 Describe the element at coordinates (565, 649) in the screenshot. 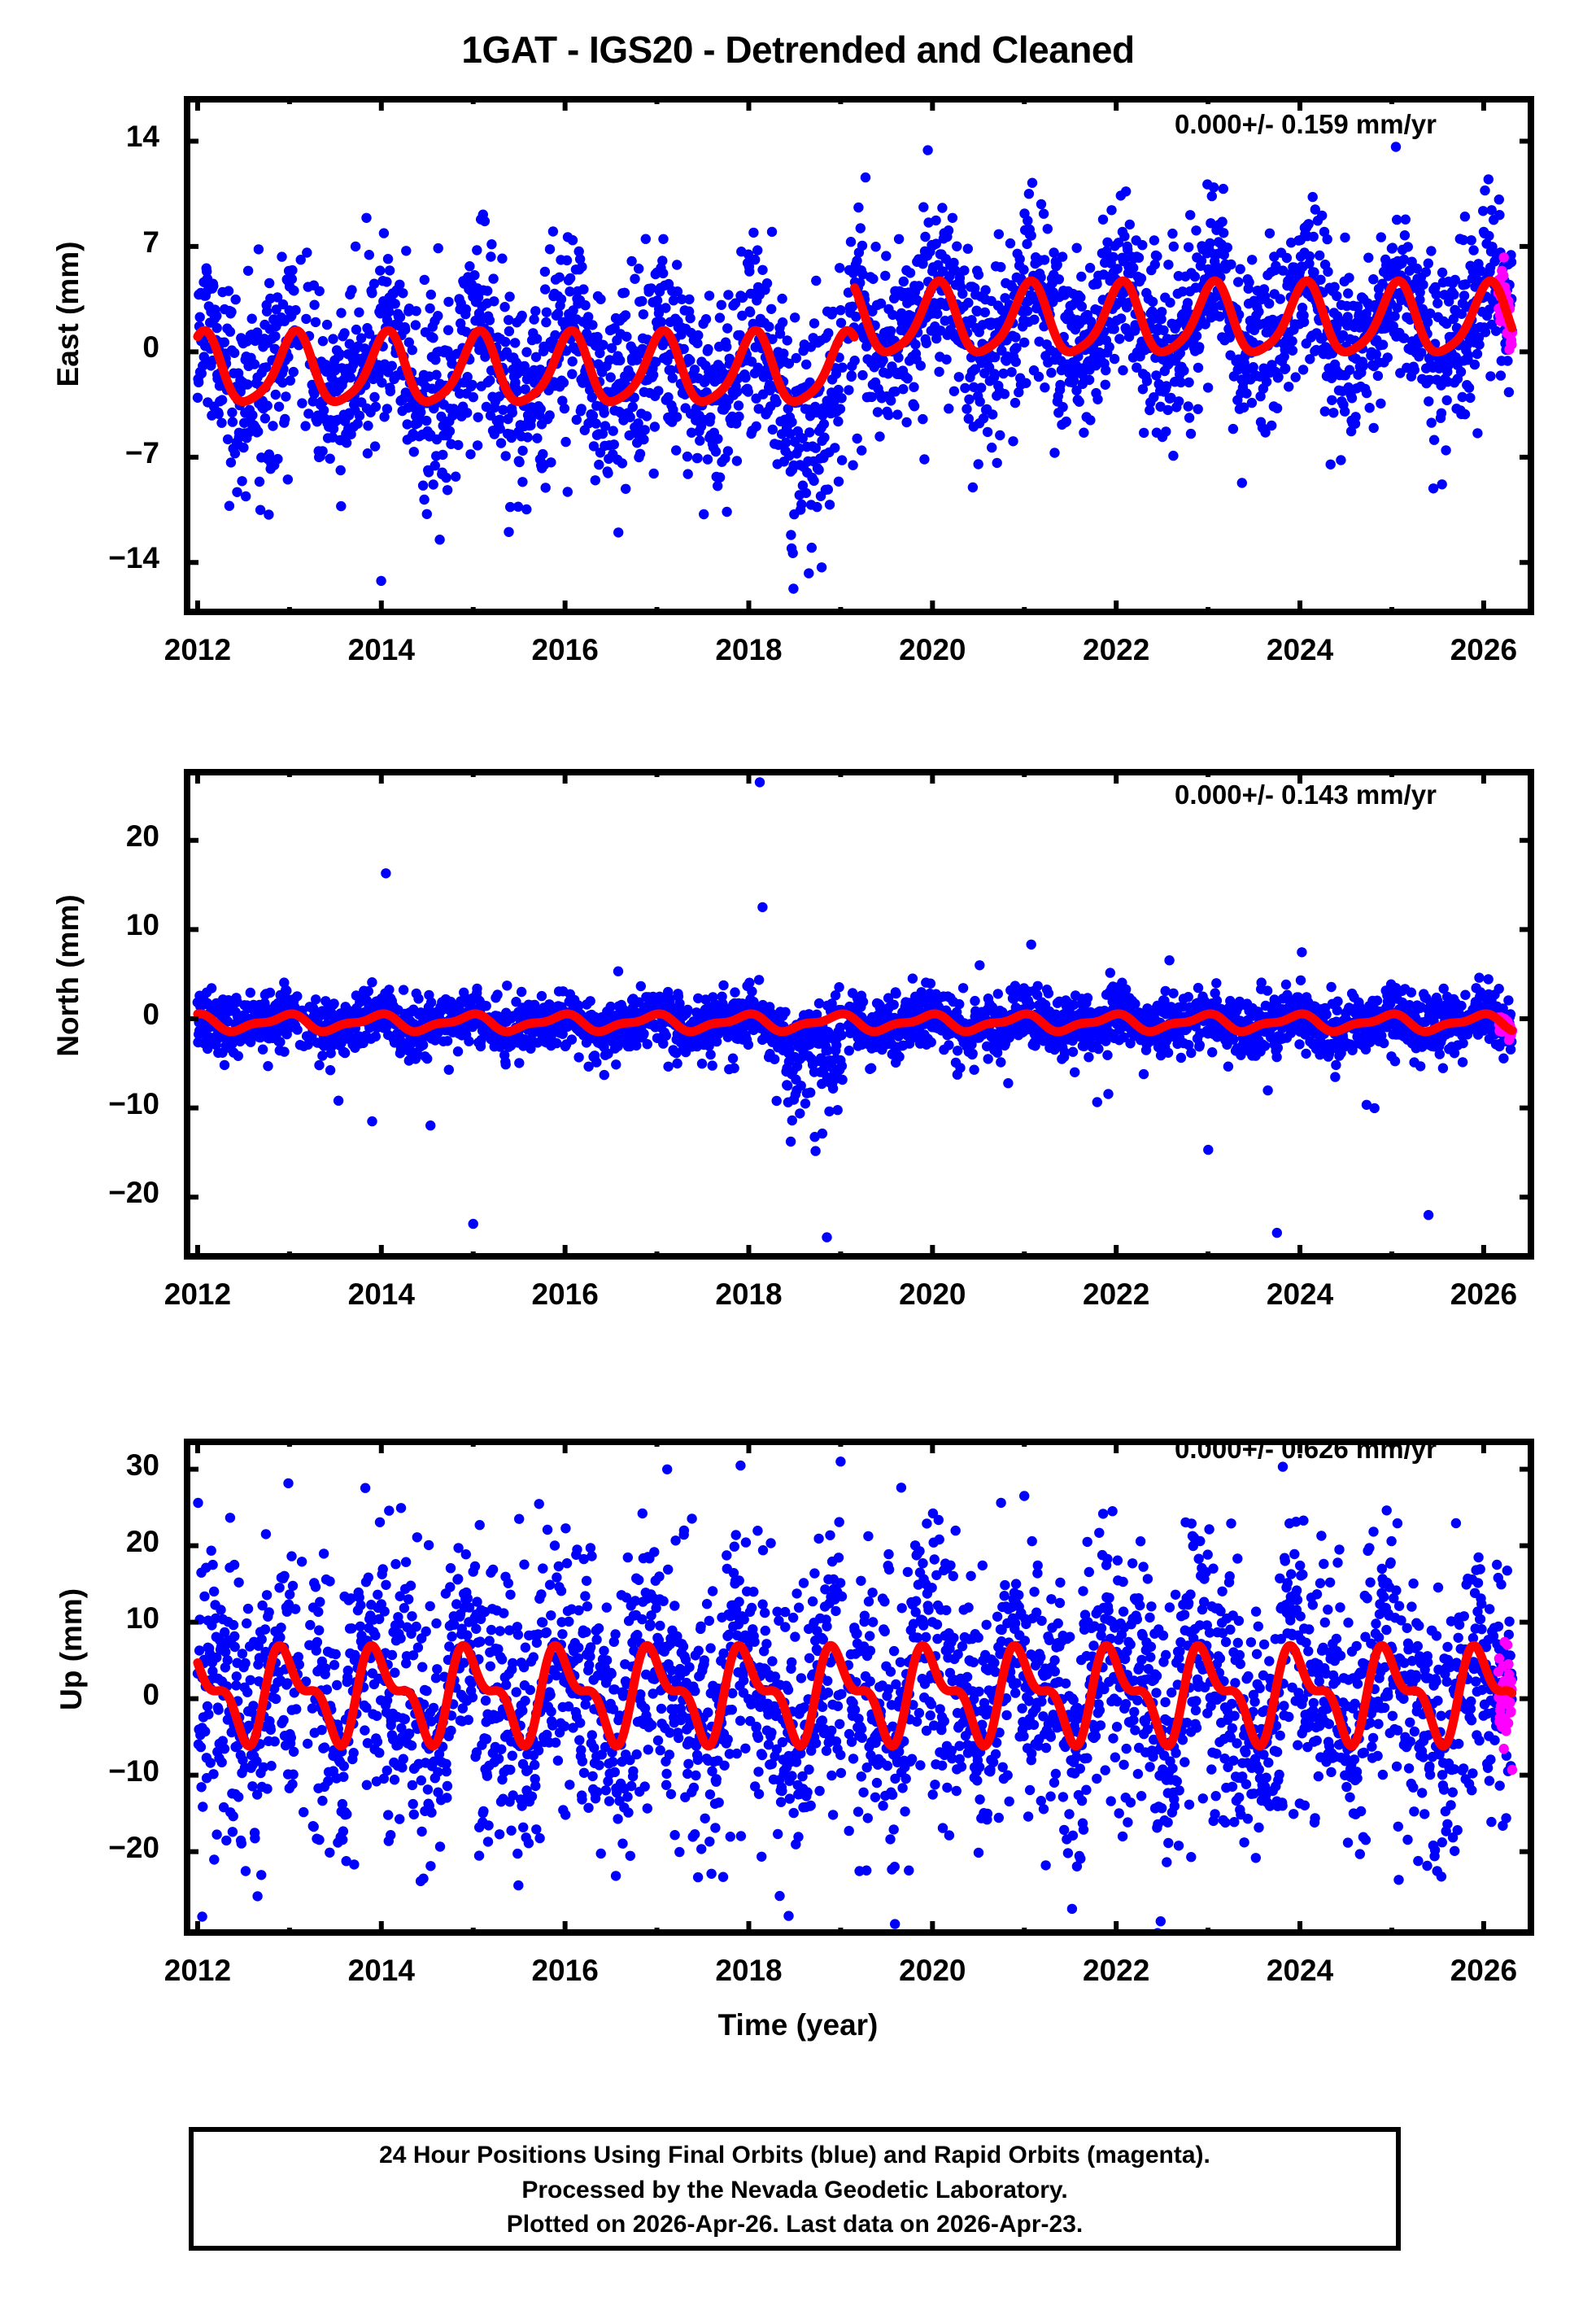

I see `x-tick-label-east-2016: 2016` at that location.